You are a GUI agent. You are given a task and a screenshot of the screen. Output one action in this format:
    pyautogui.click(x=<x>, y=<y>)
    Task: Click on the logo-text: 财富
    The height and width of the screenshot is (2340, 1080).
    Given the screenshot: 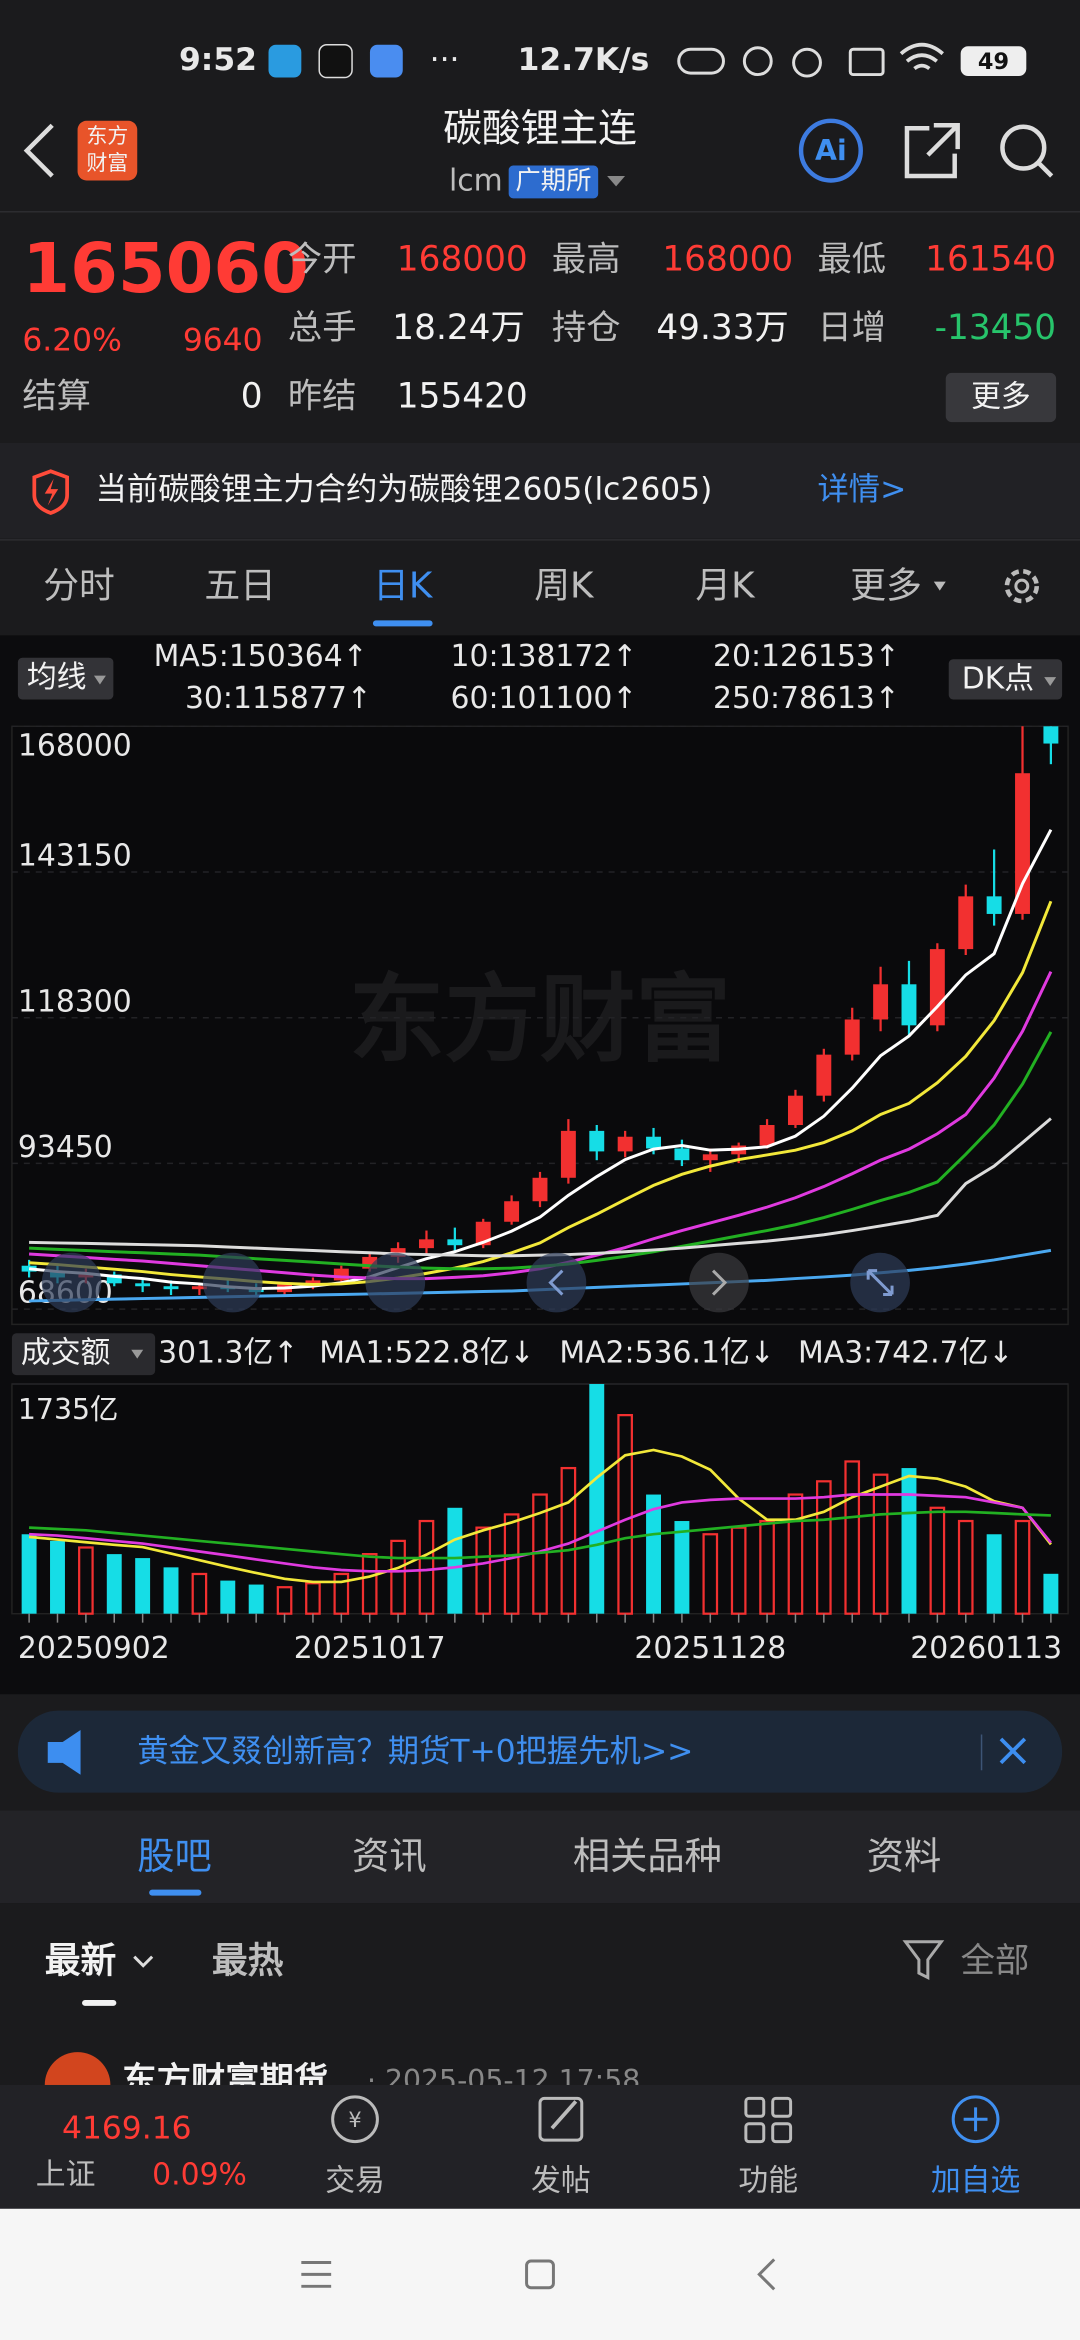 What is the action you would take?
    pyautogui.click(x=108, y=163)
    